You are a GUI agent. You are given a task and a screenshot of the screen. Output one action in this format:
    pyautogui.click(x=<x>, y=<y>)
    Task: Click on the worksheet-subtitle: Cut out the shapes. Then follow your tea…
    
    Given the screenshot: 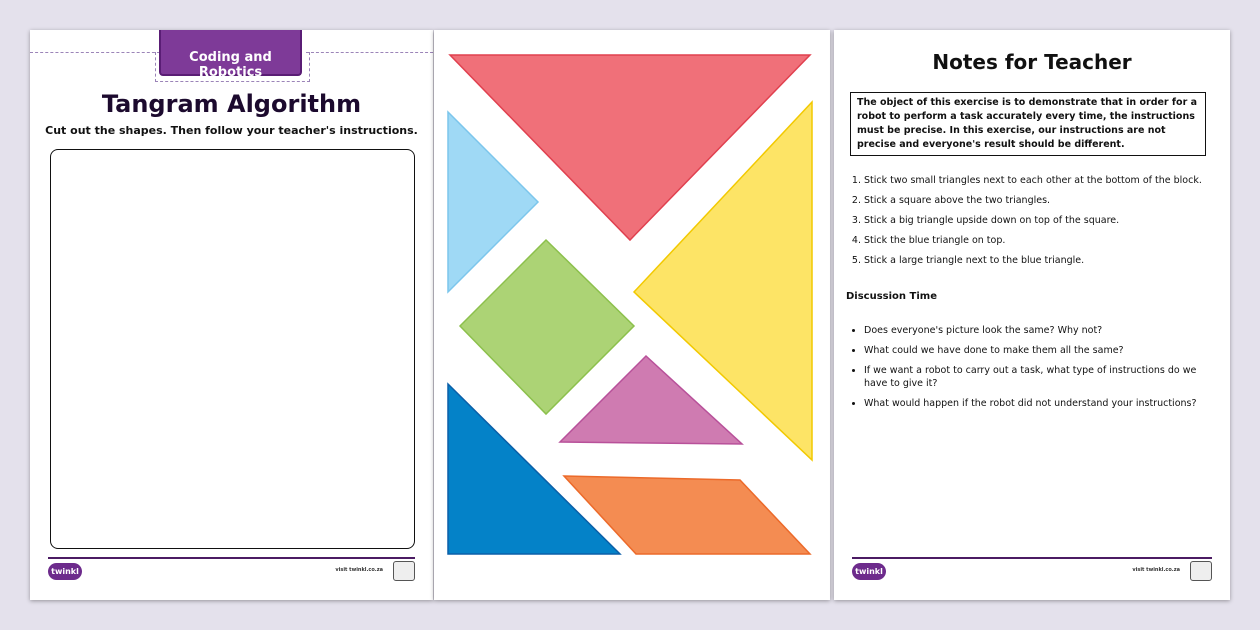 What is the action you would take?
    pyautogui.click(x=231, y=130)
    